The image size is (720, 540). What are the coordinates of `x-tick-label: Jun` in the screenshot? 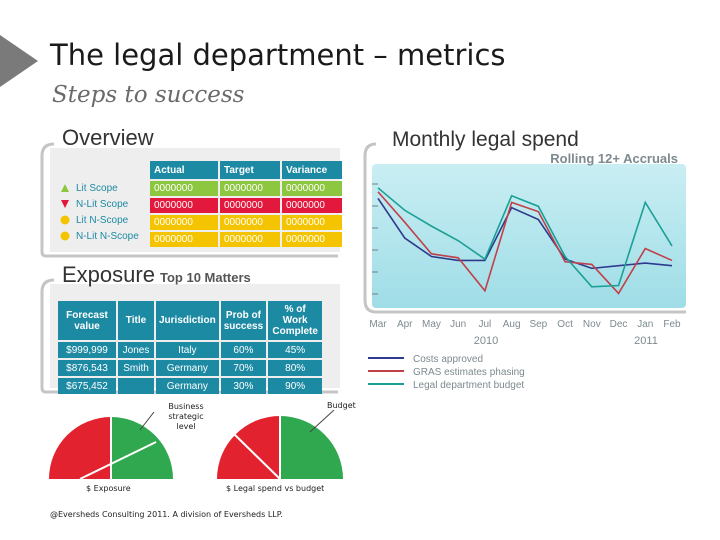 It's located at (458, 324).